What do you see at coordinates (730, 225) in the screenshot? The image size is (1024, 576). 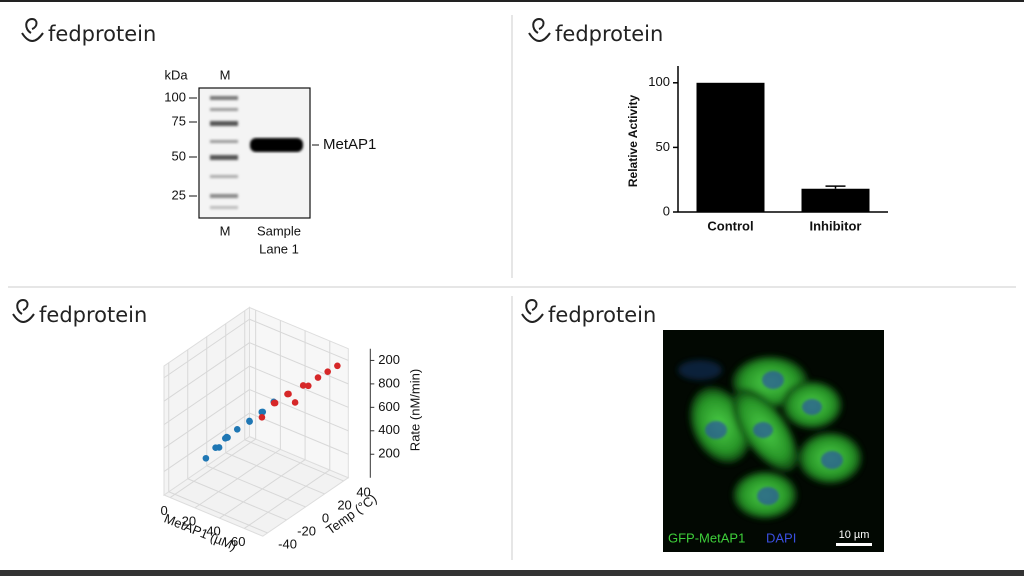 I see `x-tick-label: Control` at bounding box center [730, 225].